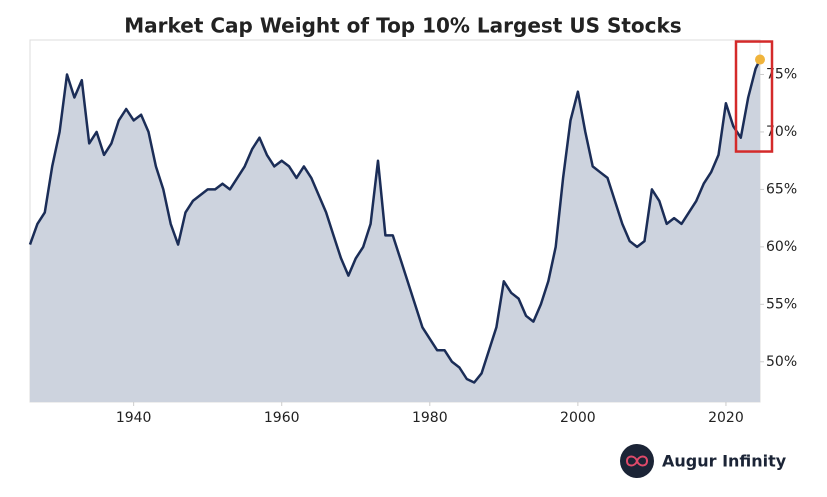 Image resolution: width=827 pixels, height=497 pixels. What do you see at coordinates (781, 132) in the screenshot?
I see `y-tick-label: 70%` at bounding box center [781, 132].